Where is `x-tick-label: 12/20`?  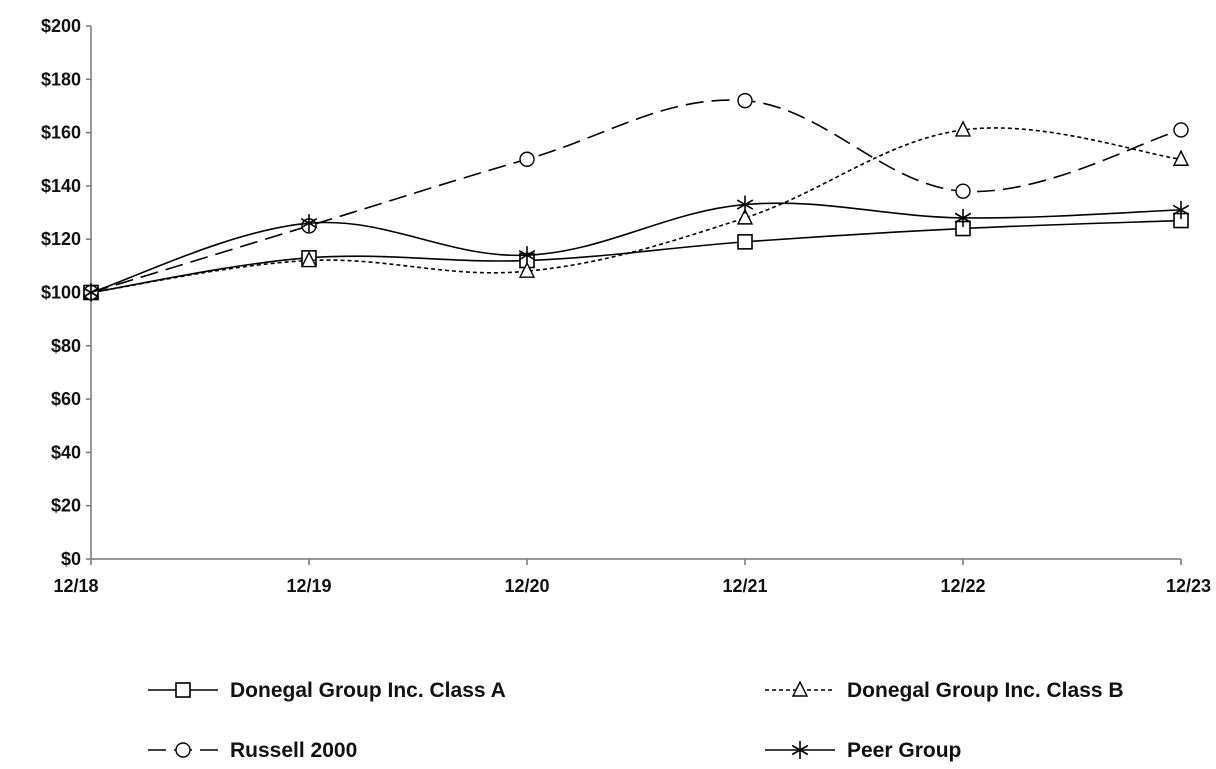 x-tick-label: 12/20 is located at coordinates (526, 586).